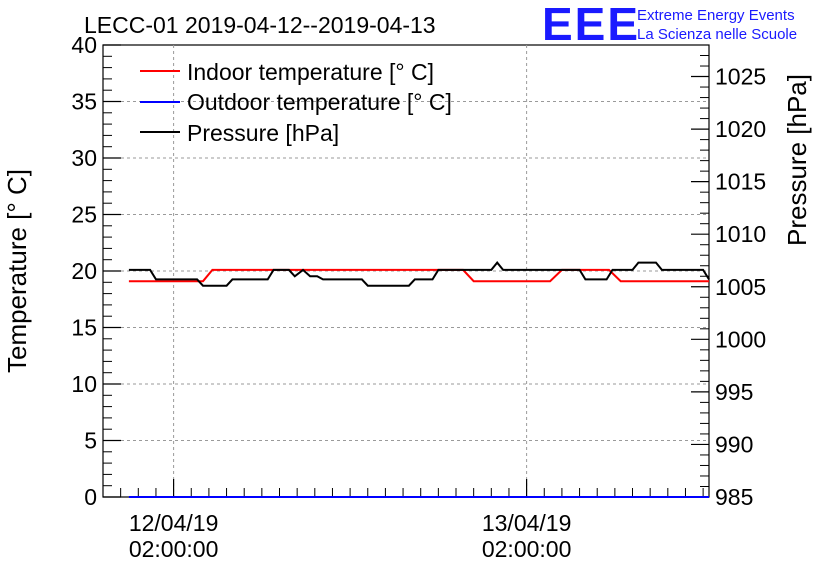 Image resolution: width=836 pixels, height=572 pixels. What do you see at coordinates (740, 339) in the screenshot?
I see `y-right-tick-label: 1000` at bounding box center [740, 339].